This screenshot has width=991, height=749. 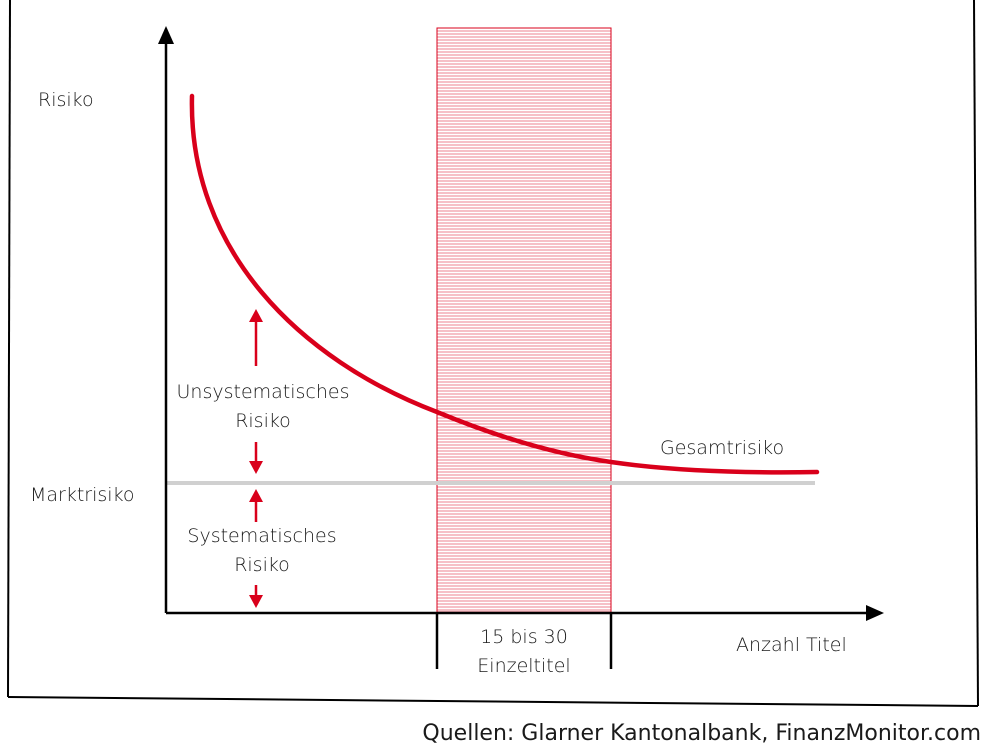 I want to click on unsystematic-risk-label-line1: Unsystematisches, so click(x=263, y=392).